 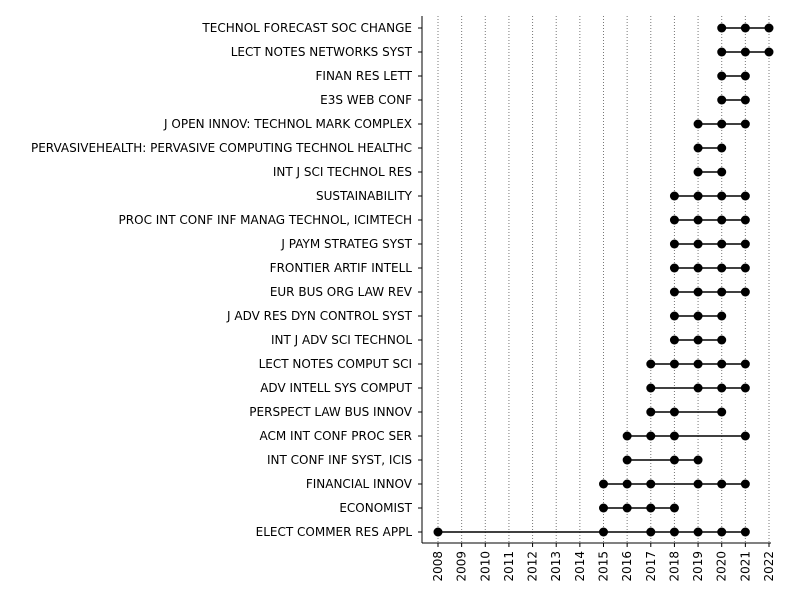 I want to click on y-tick-label: PERSPECT LAW BUS INNOV, so click(x=330, y=412).